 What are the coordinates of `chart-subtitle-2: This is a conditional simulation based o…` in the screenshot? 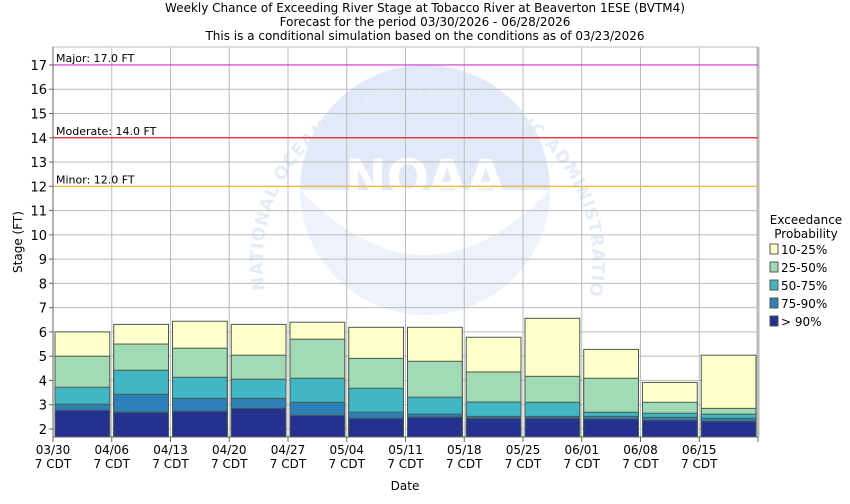 It's located at (424, 36).